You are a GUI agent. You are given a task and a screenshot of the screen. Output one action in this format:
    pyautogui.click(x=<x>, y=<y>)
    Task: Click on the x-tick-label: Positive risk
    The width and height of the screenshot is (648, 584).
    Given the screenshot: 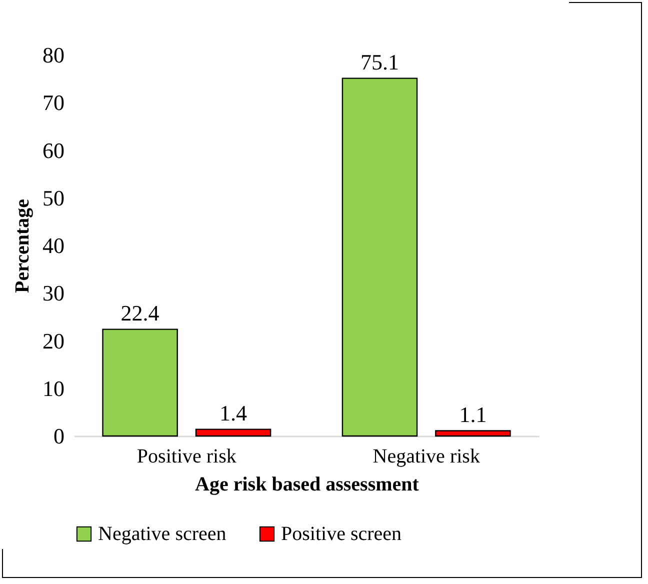 What is the action you would take?
    pyautogui.click(x=186, y=457)
    